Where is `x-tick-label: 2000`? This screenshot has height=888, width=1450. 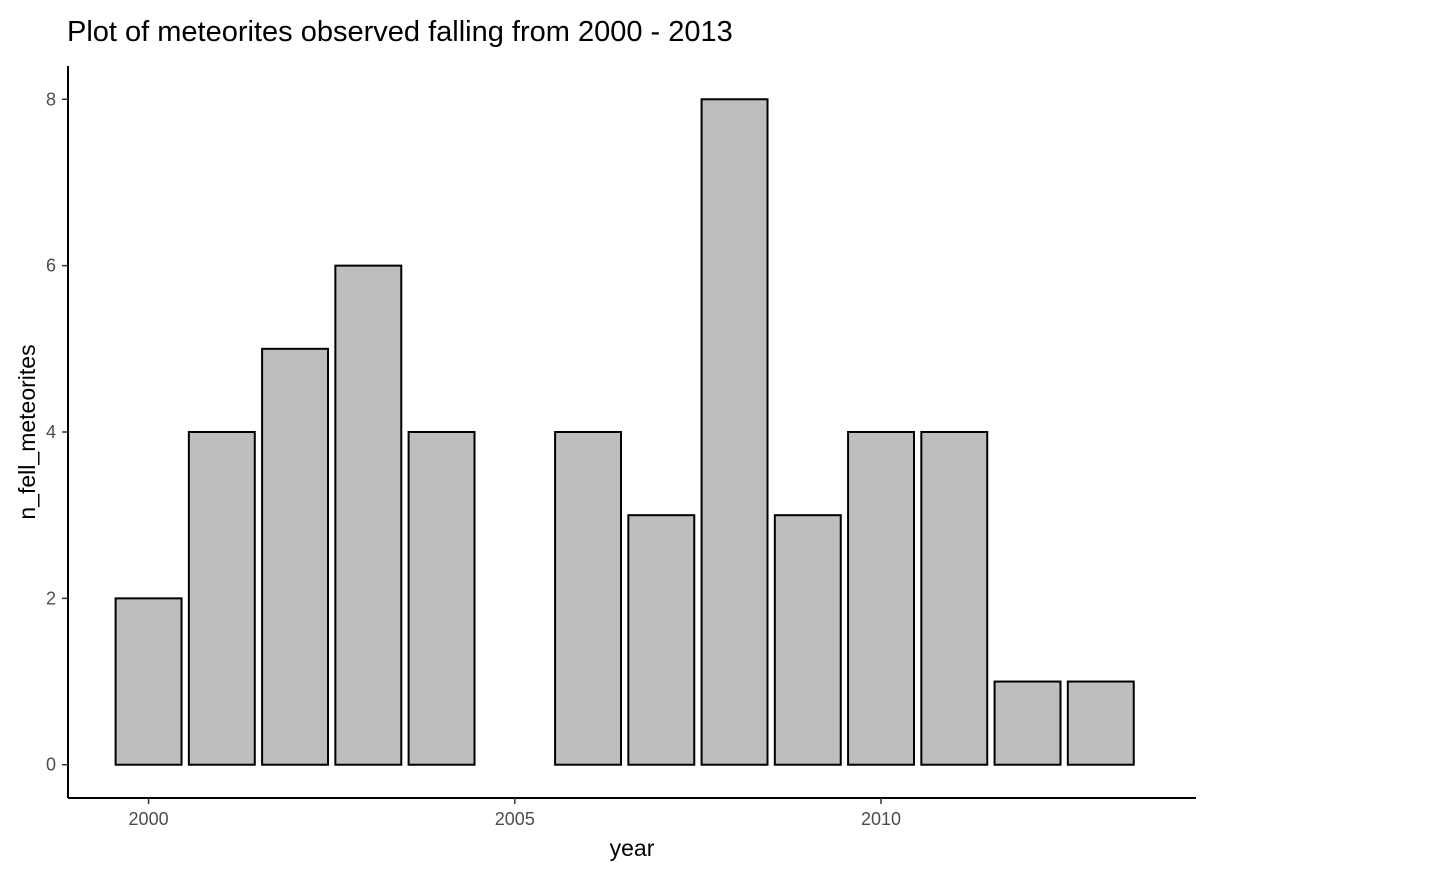 x-tick-label: 2000 is located at coordinates (149, 819).